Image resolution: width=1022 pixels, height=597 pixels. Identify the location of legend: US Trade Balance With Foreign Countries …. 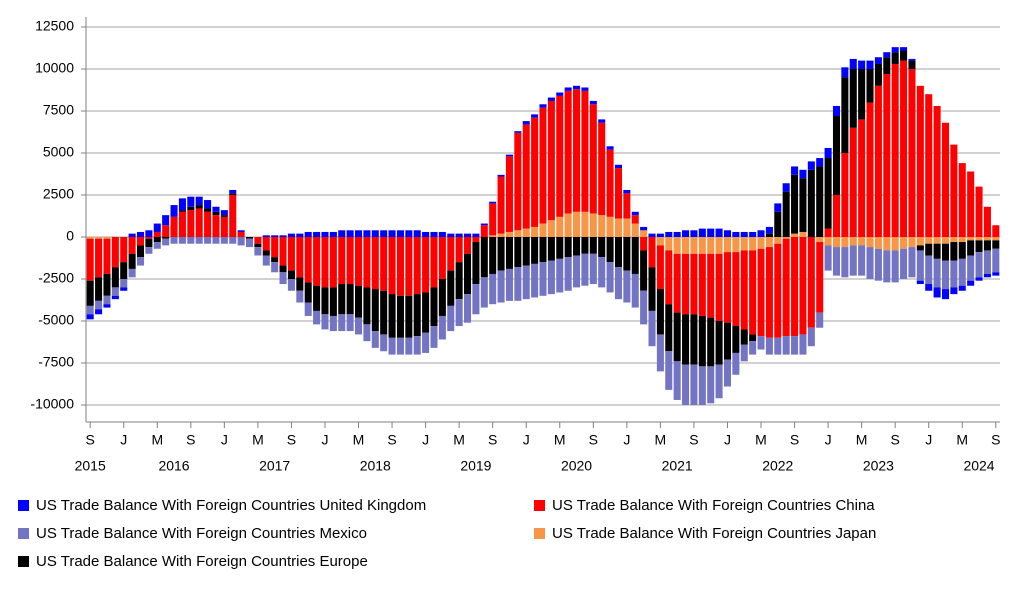
(447, 533).